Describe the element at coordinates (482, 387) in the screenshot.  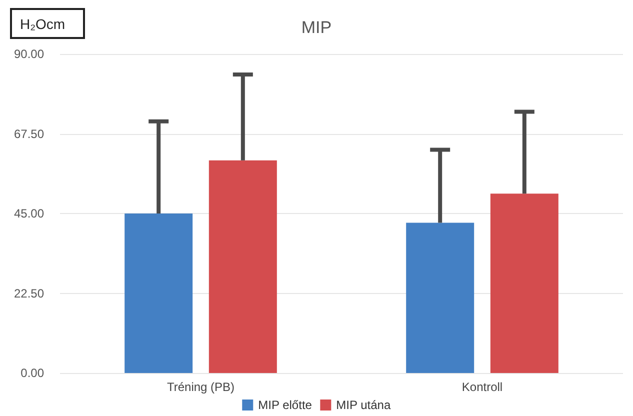
I see `x-tick-label: Kontroll` at that location.